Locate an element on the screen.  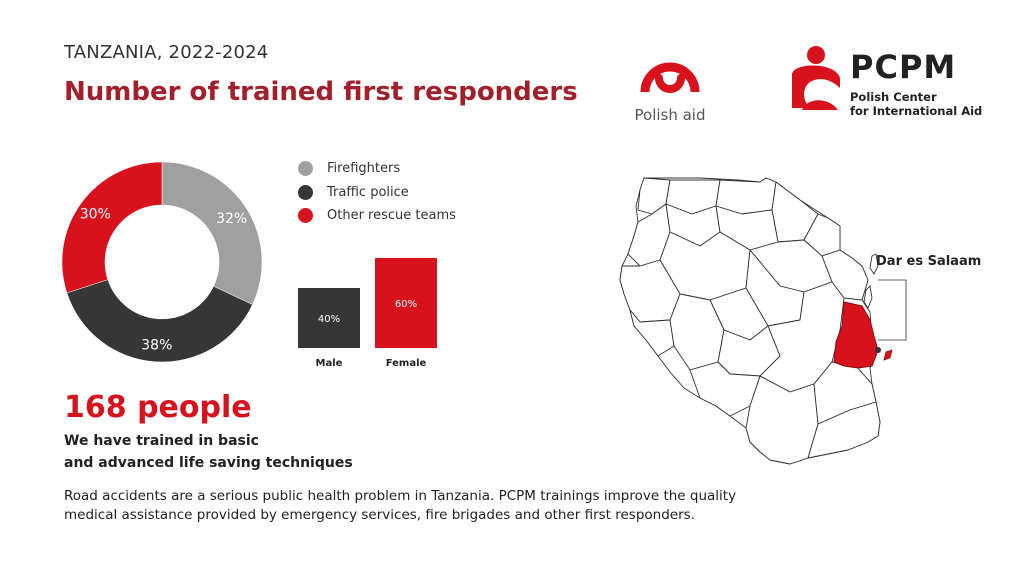
map-label-dar-es-salaam: Dar es Salaam is located at coordinates (929, 261).